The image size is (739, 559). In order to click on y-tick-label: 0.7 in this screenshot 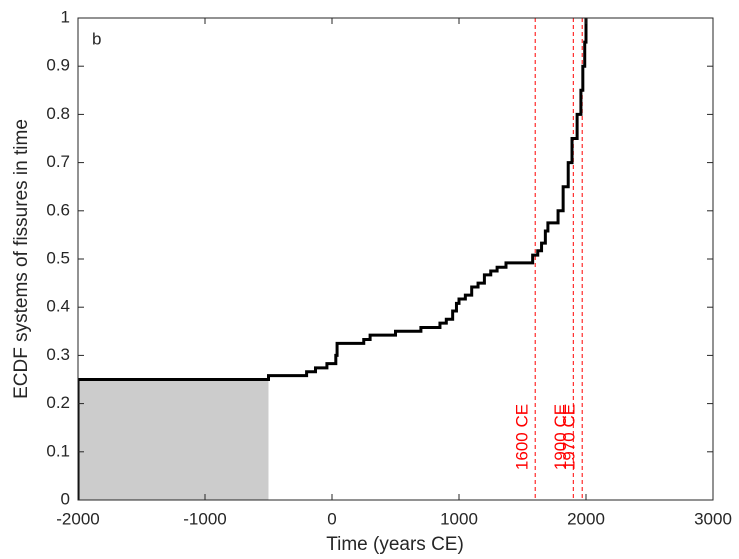, I will do `click(58, 161)`.